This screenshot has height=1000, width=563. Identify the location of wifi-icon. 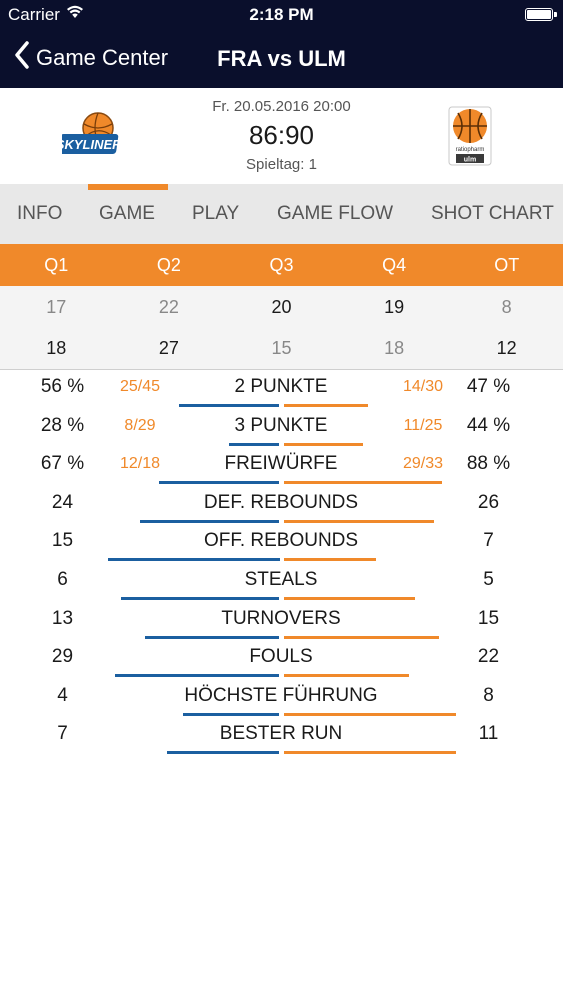
(75, 14).